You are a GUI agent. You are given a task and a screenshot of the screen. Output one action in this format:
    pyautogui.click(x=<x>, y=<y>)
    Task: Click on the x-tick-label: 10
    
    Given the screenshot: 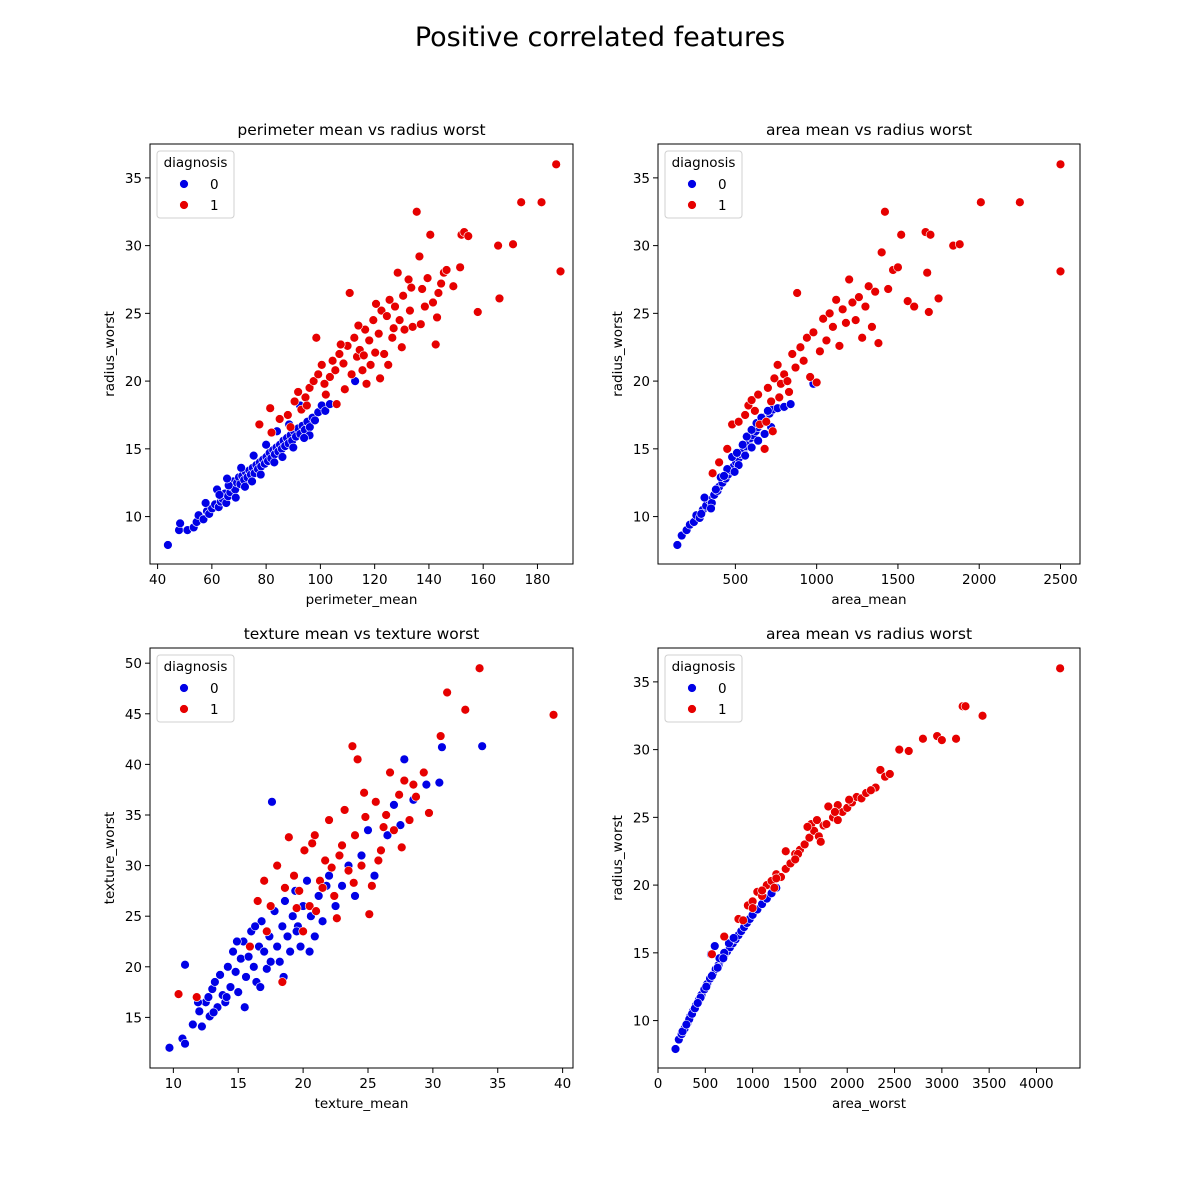 What is the action you would take?
    pyautogui.click(x=173, y=1084)
    